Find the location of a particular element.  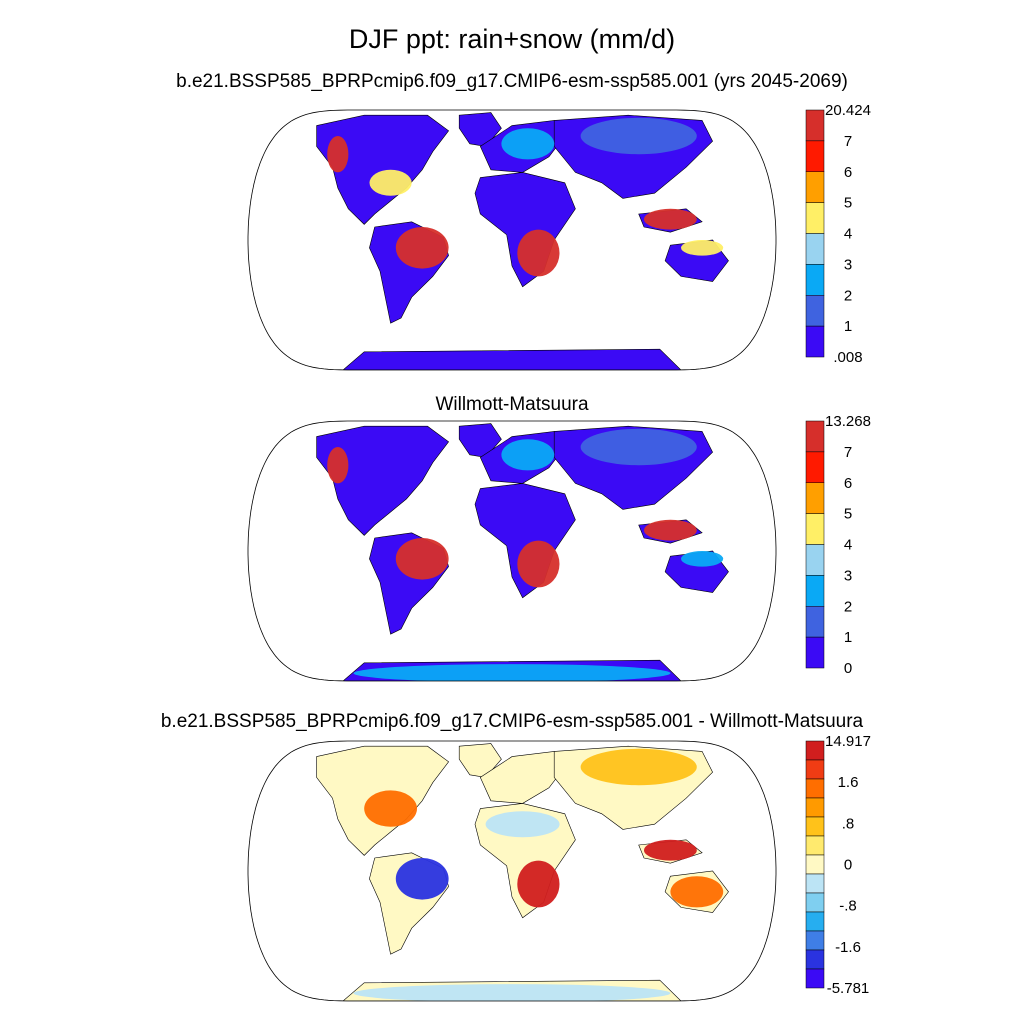

colorbar-label: 2 is located at coordinates (848, 606).